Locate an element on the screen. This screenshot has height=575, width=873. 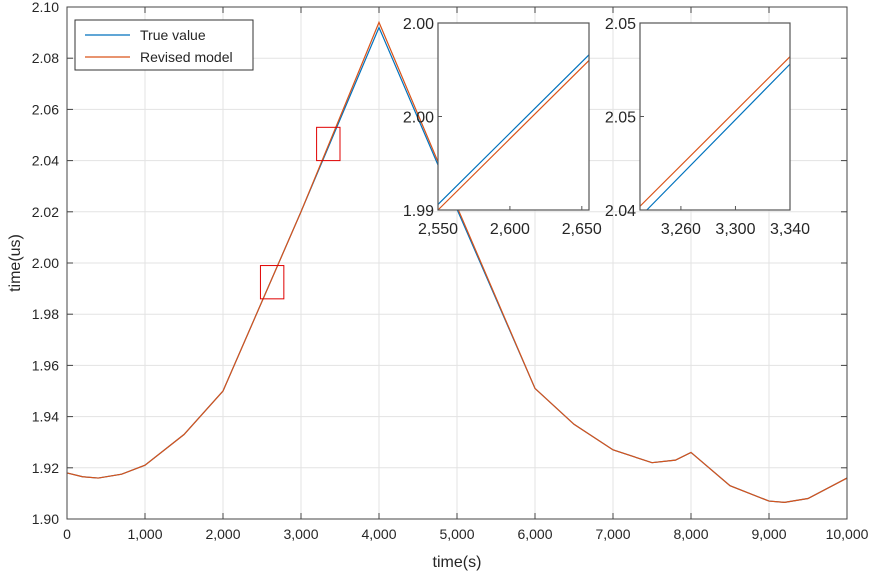
x-tick-label: 10,000 is located at coordinates (847, 534).